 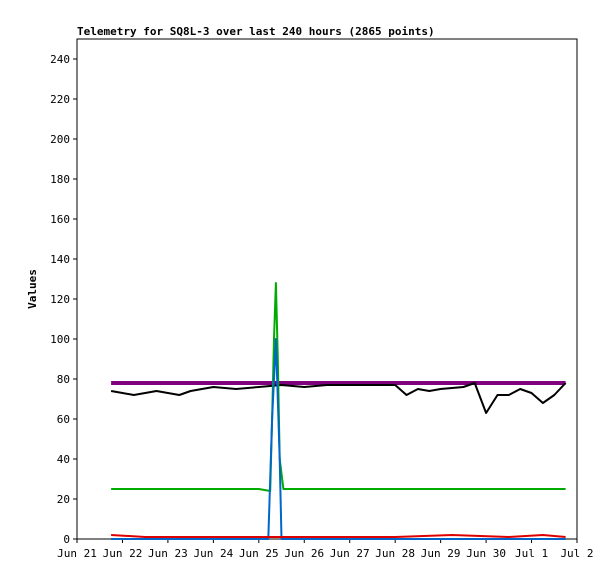 I want to click on y-tick-label: 0, so click(x=66, y=539).